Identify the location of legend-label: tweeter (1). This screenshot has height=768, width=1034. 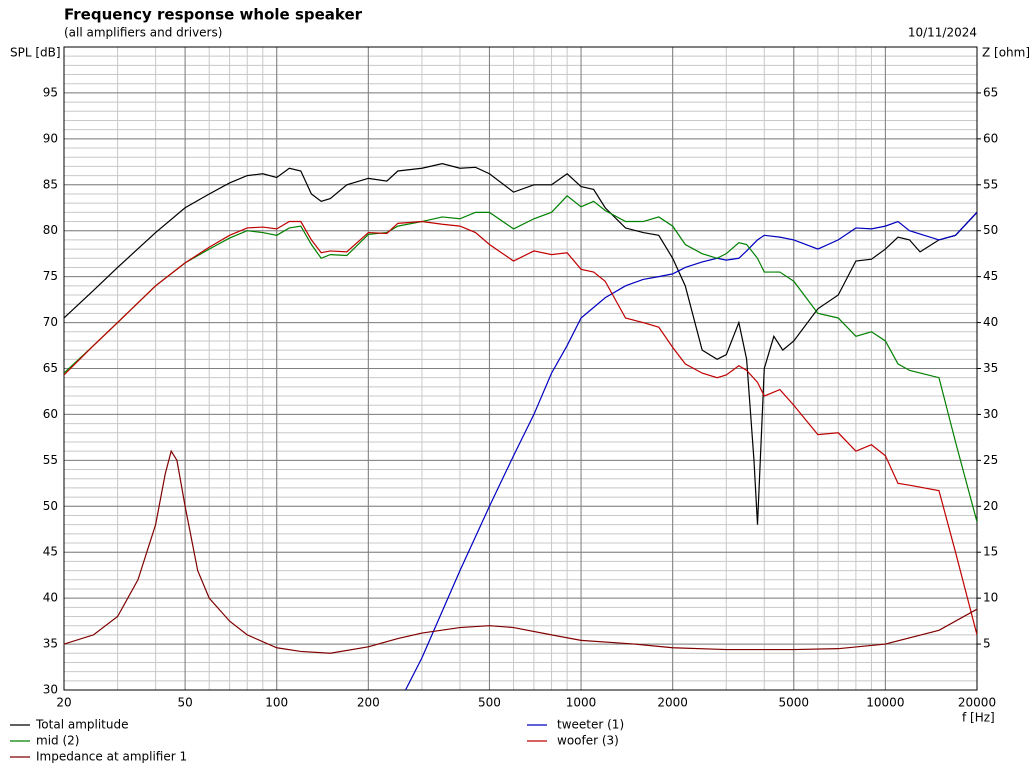
(590, 725).